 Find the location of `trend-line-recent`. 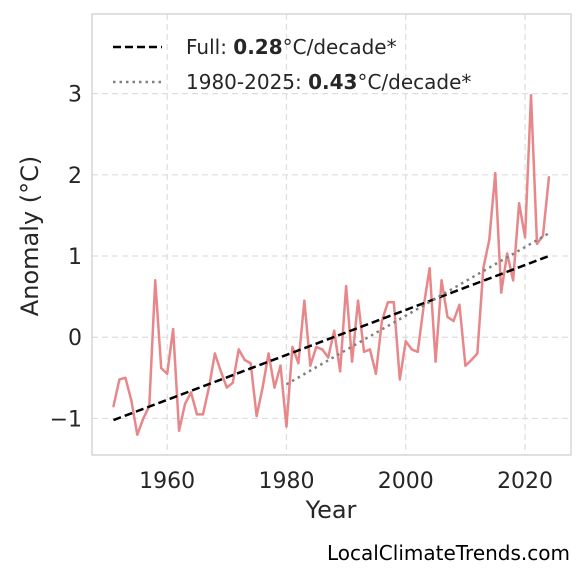

trend-line-recent is located at coordinates (417, 309).